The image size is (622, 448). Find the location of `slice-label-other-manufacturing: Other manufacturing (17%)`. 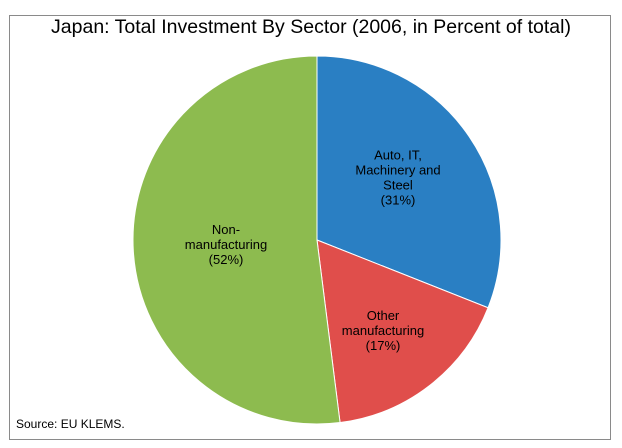

slice-label-other-manufacturing: Other manufacturing (17%) is located at coordinates (383, 330).